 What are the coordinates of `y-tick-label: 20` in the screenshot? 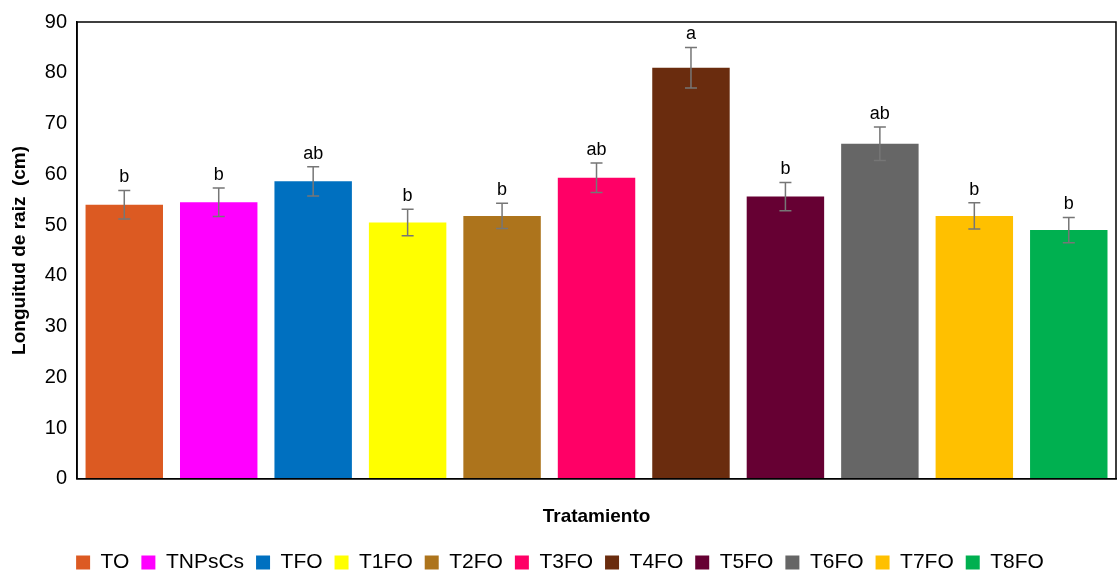 It's located at (56, 375).